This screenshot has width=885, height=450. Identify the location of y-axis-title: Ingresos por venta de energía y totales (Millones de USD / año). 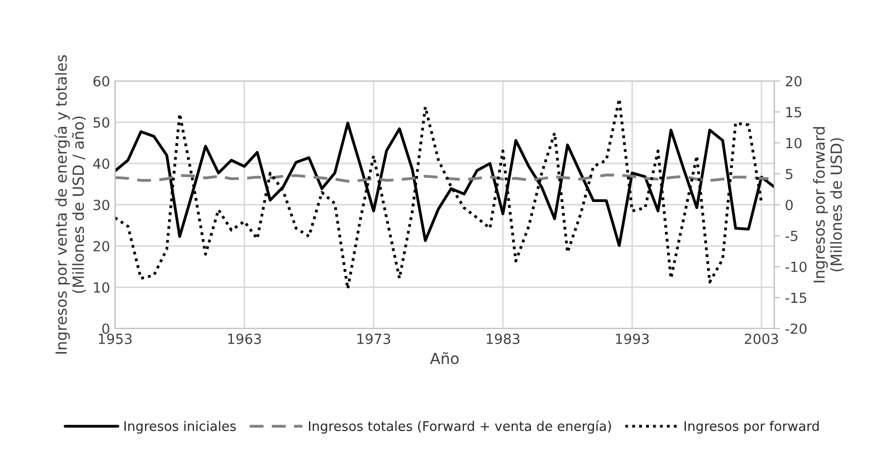
(70, 204).